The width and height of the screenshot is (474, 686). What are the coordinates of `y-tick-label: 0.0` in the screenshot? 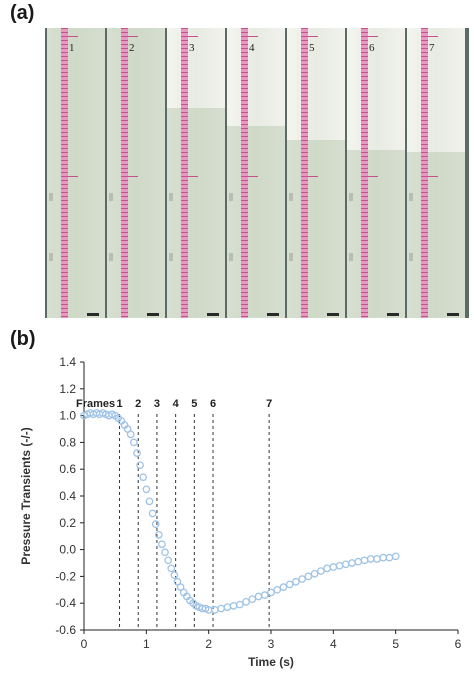 It's located at (67, 550).